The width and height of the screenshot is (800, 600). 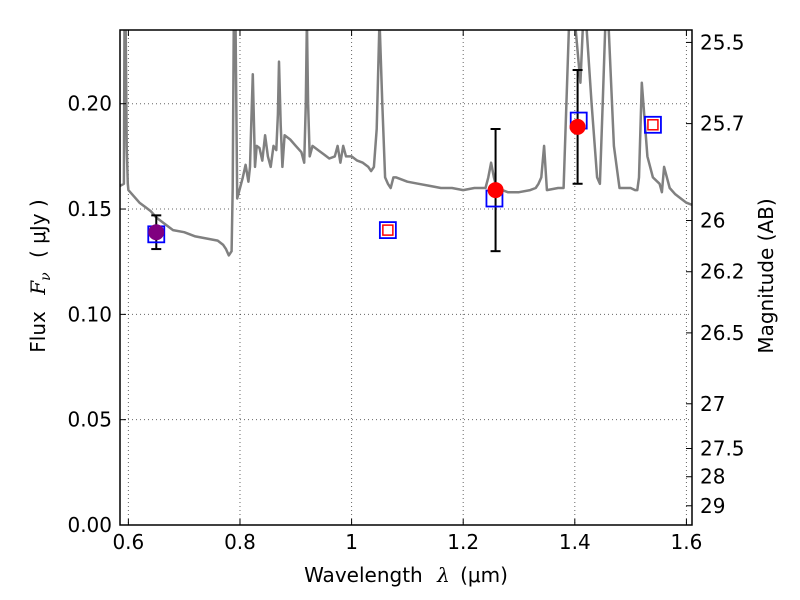 What do you see at coordinates (89, 209) in the screenshot?
I see `y-tick-label: 0.15` at bounding box center [89, 209].